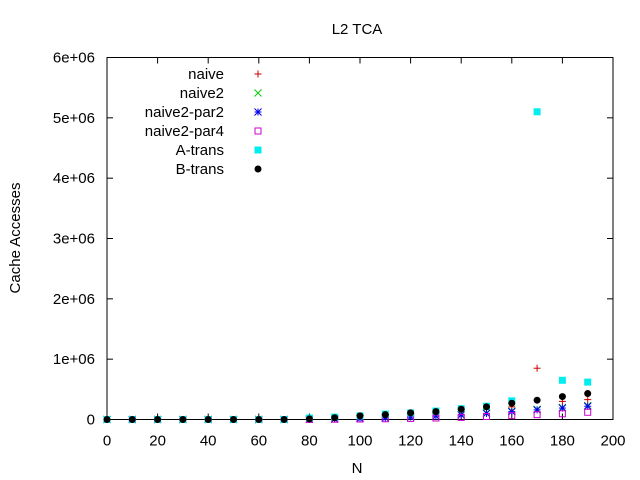 The width and height of the screenshot is (640, 480). Describe the element at coordinates (74, 299) in the screenshot. I see `y-tick-label: 2e+06` at that location.